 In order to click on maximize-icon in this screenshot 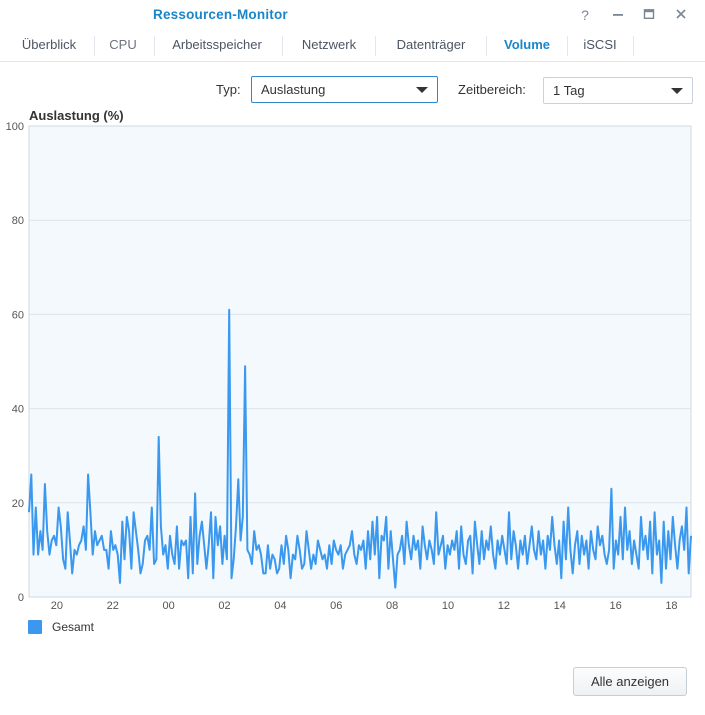, I will do `click(649, 14)`.